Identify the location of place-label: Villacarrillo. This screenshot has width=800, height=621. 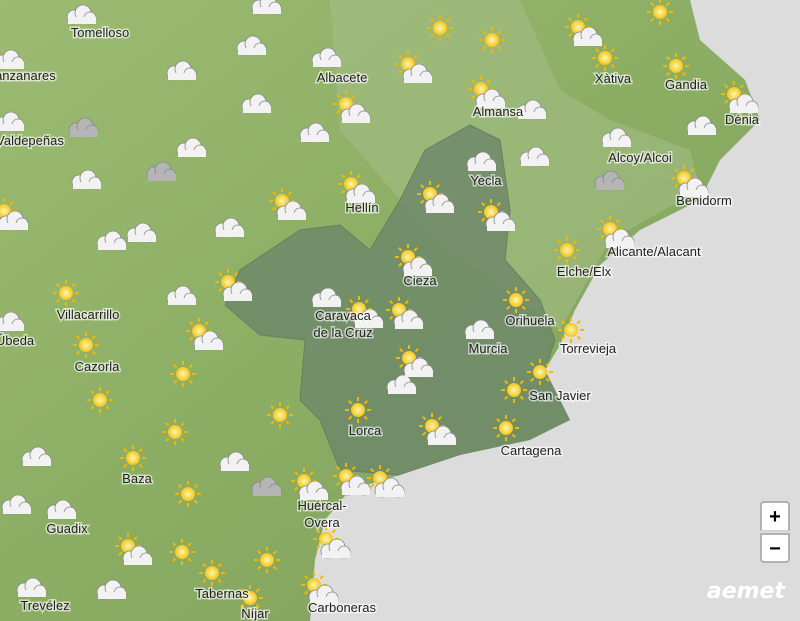
(88, 314).